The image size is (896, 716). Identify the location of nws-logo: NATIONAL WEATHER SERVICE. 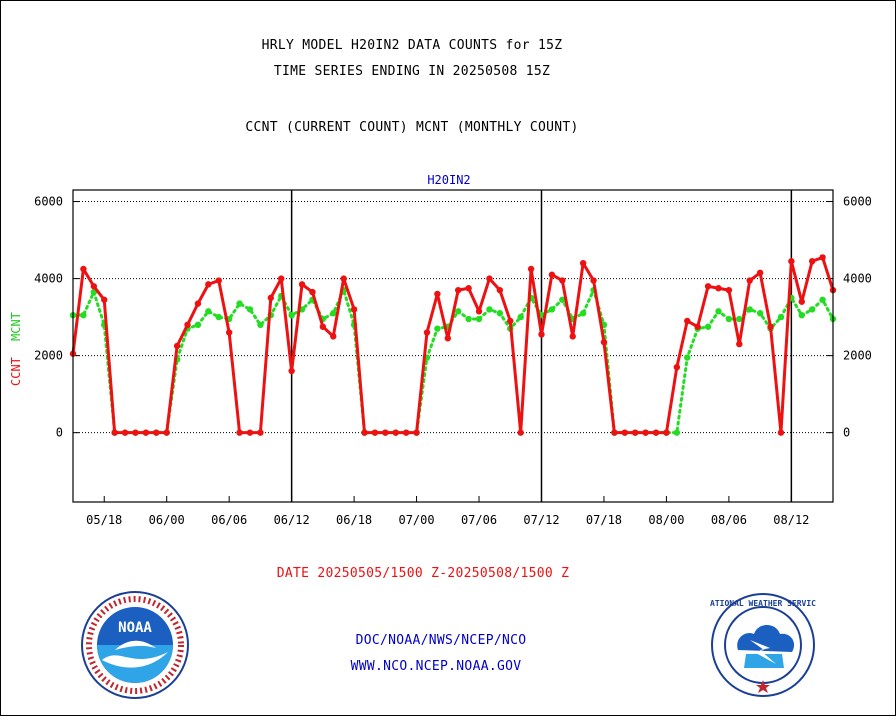
(763, 645).